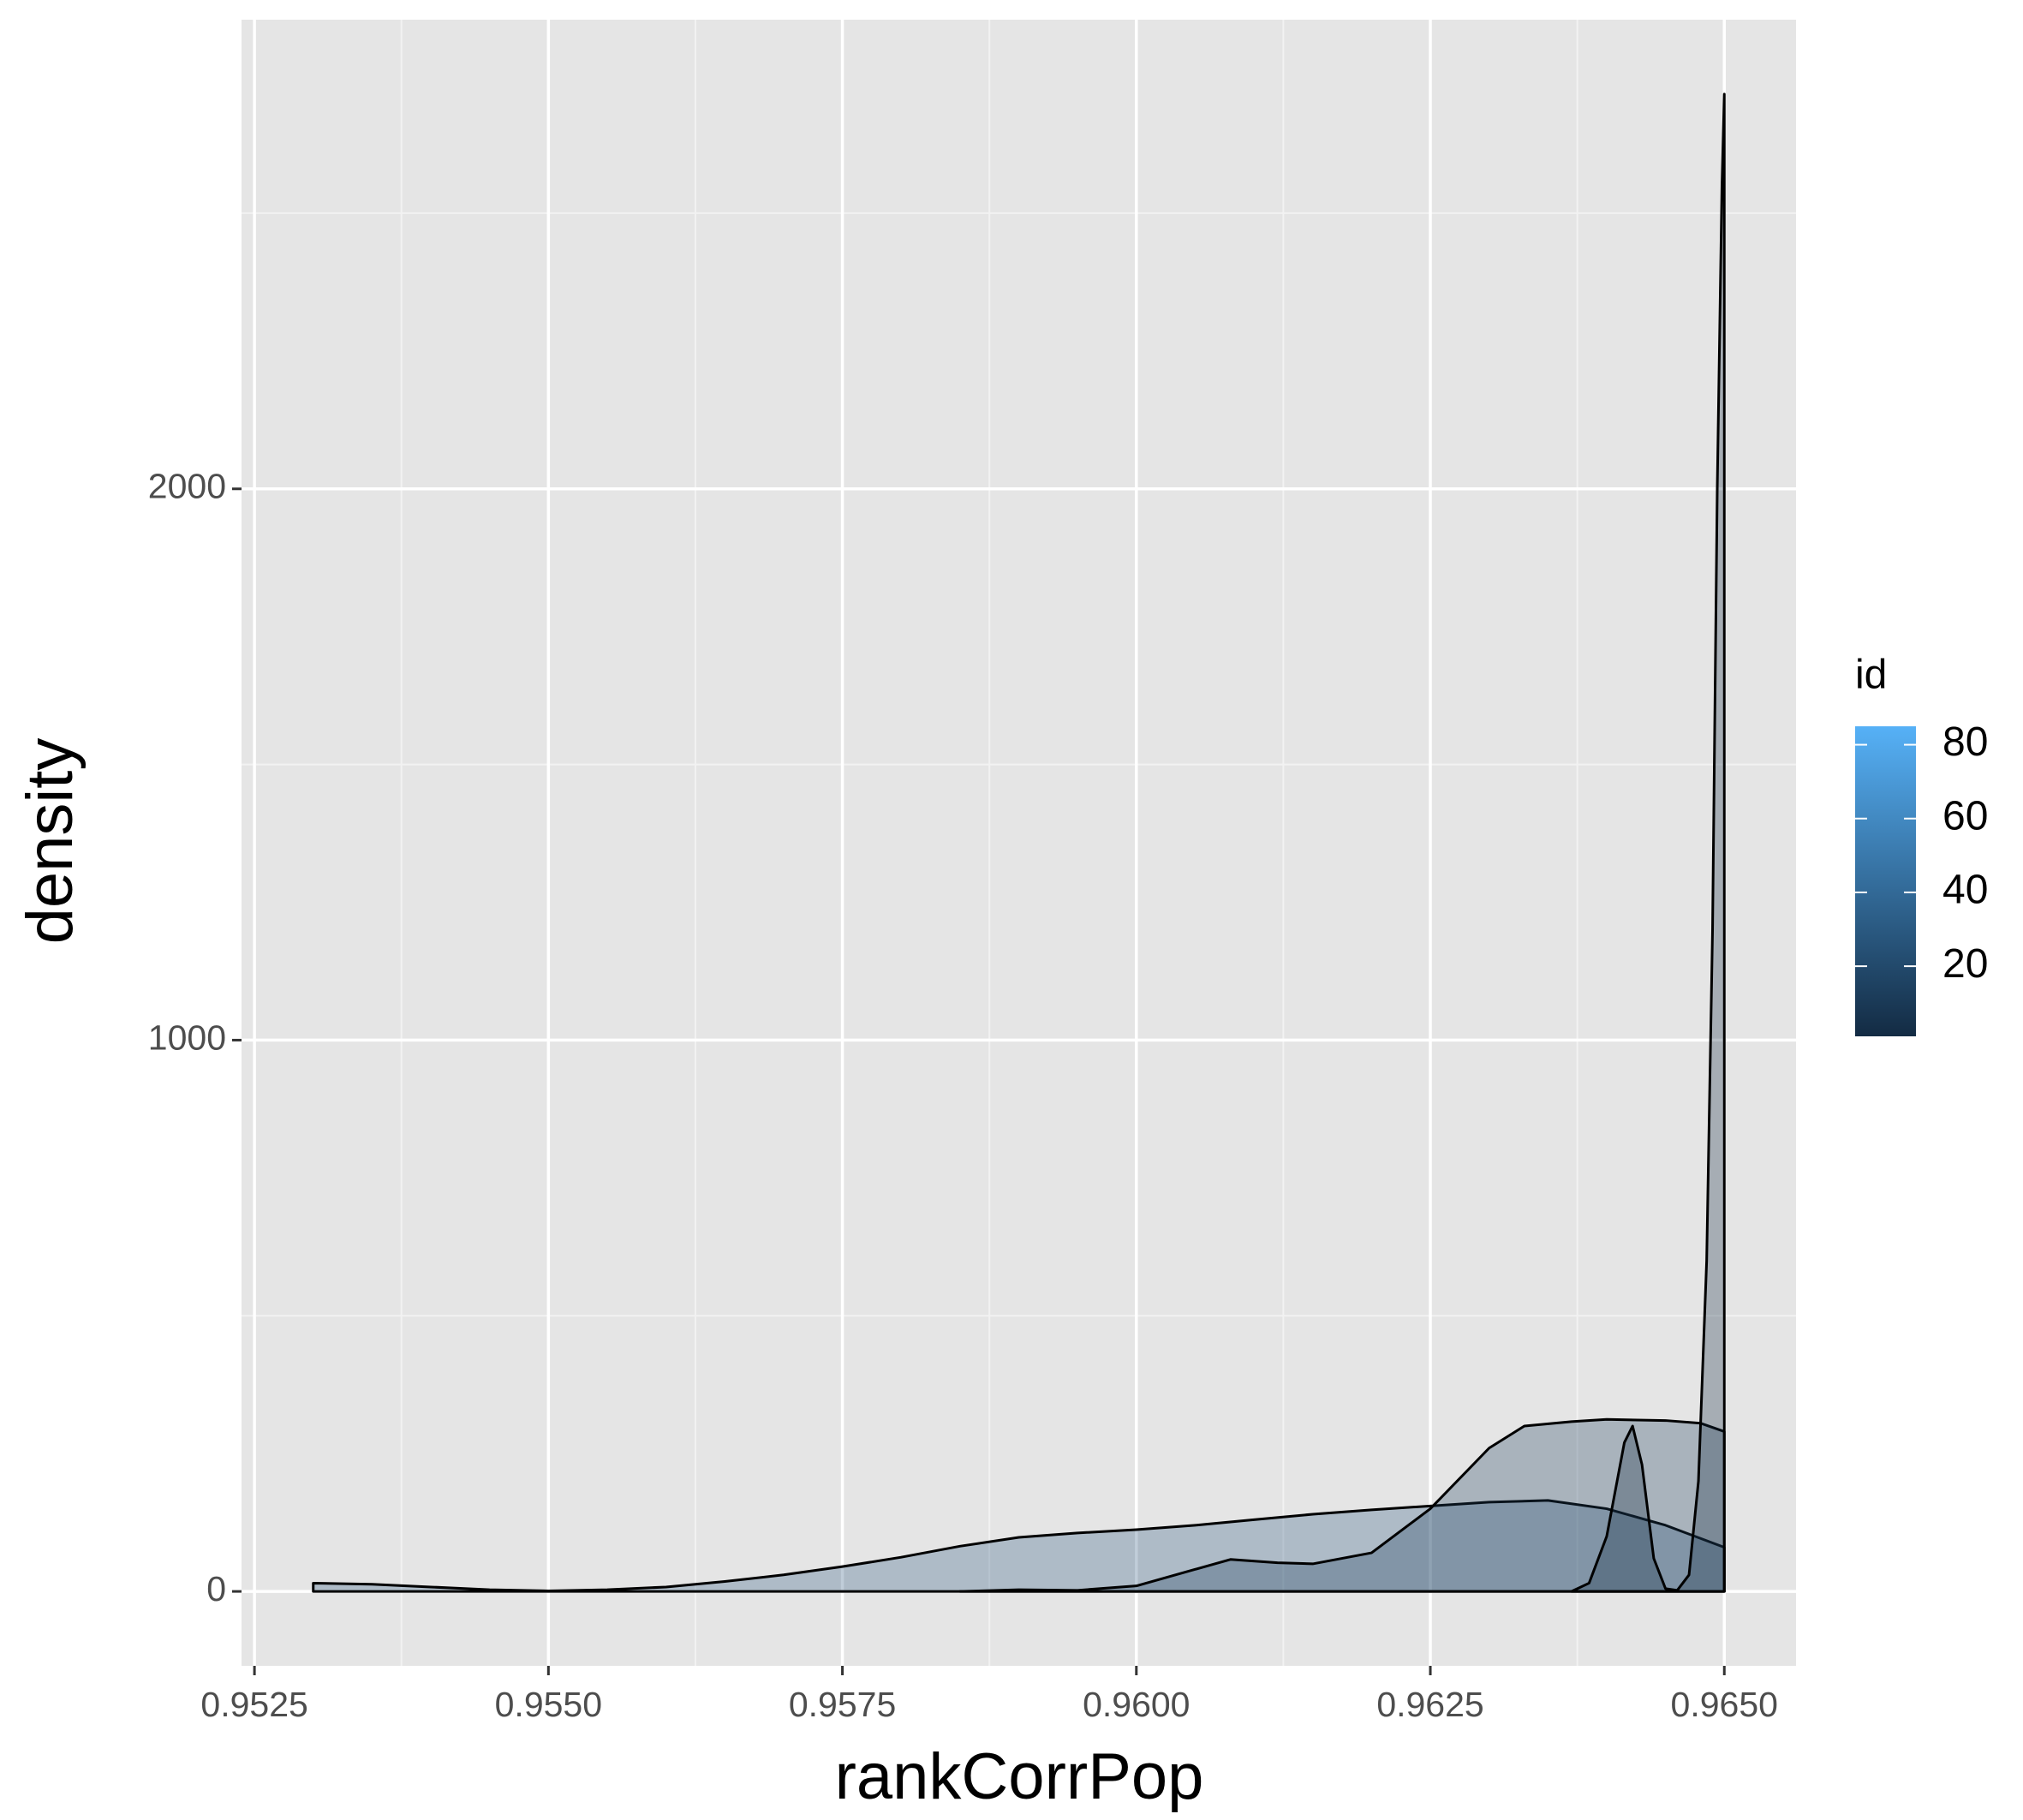 Image resolution: width=2023 pixels, height=1820 pixels. Describe the element at coordinates (548, 1704) in the screenshot. I see `x-tick-label: 0.9550` at that location.